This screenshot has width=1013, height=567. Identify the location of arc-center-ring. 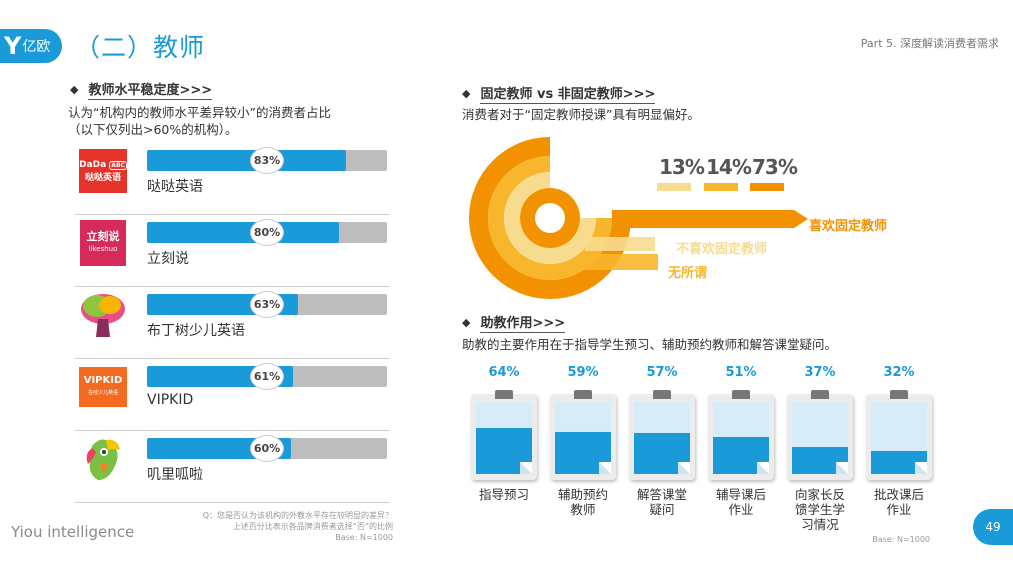
(550, 218).